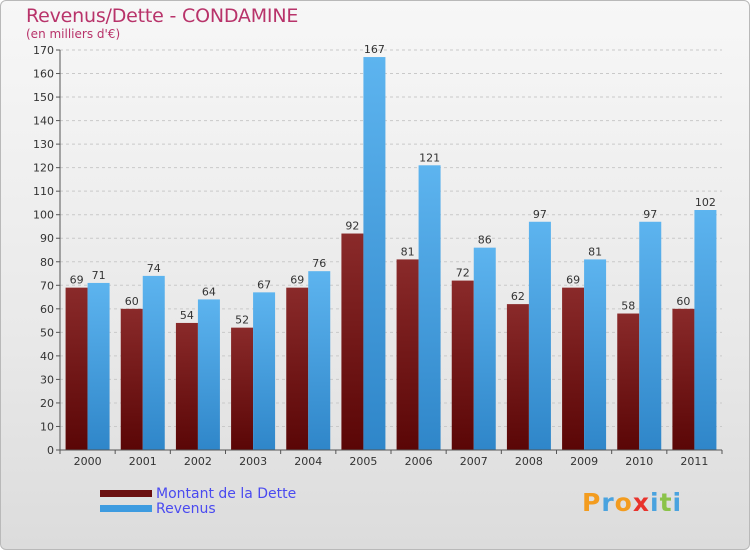  Describe the element at coordinates (209, 291) in the screenshot. I see `data-label-revenus: 64` at that location.